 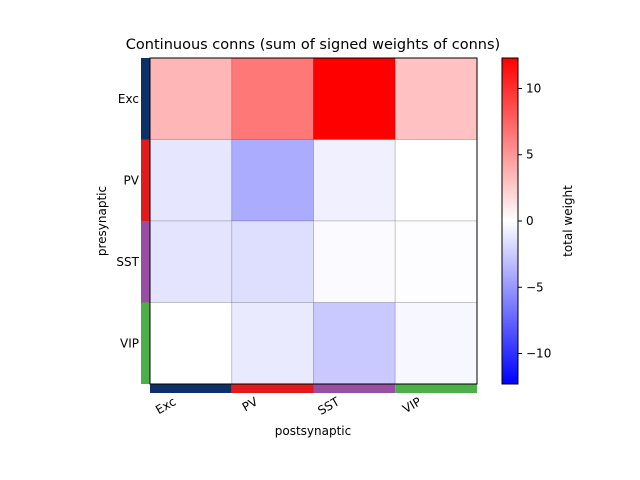 What do you see at coordinates (191, 261) in the screenshot?
I see `heatmap-cell-sst-exc` at bounding box center [191, 261].